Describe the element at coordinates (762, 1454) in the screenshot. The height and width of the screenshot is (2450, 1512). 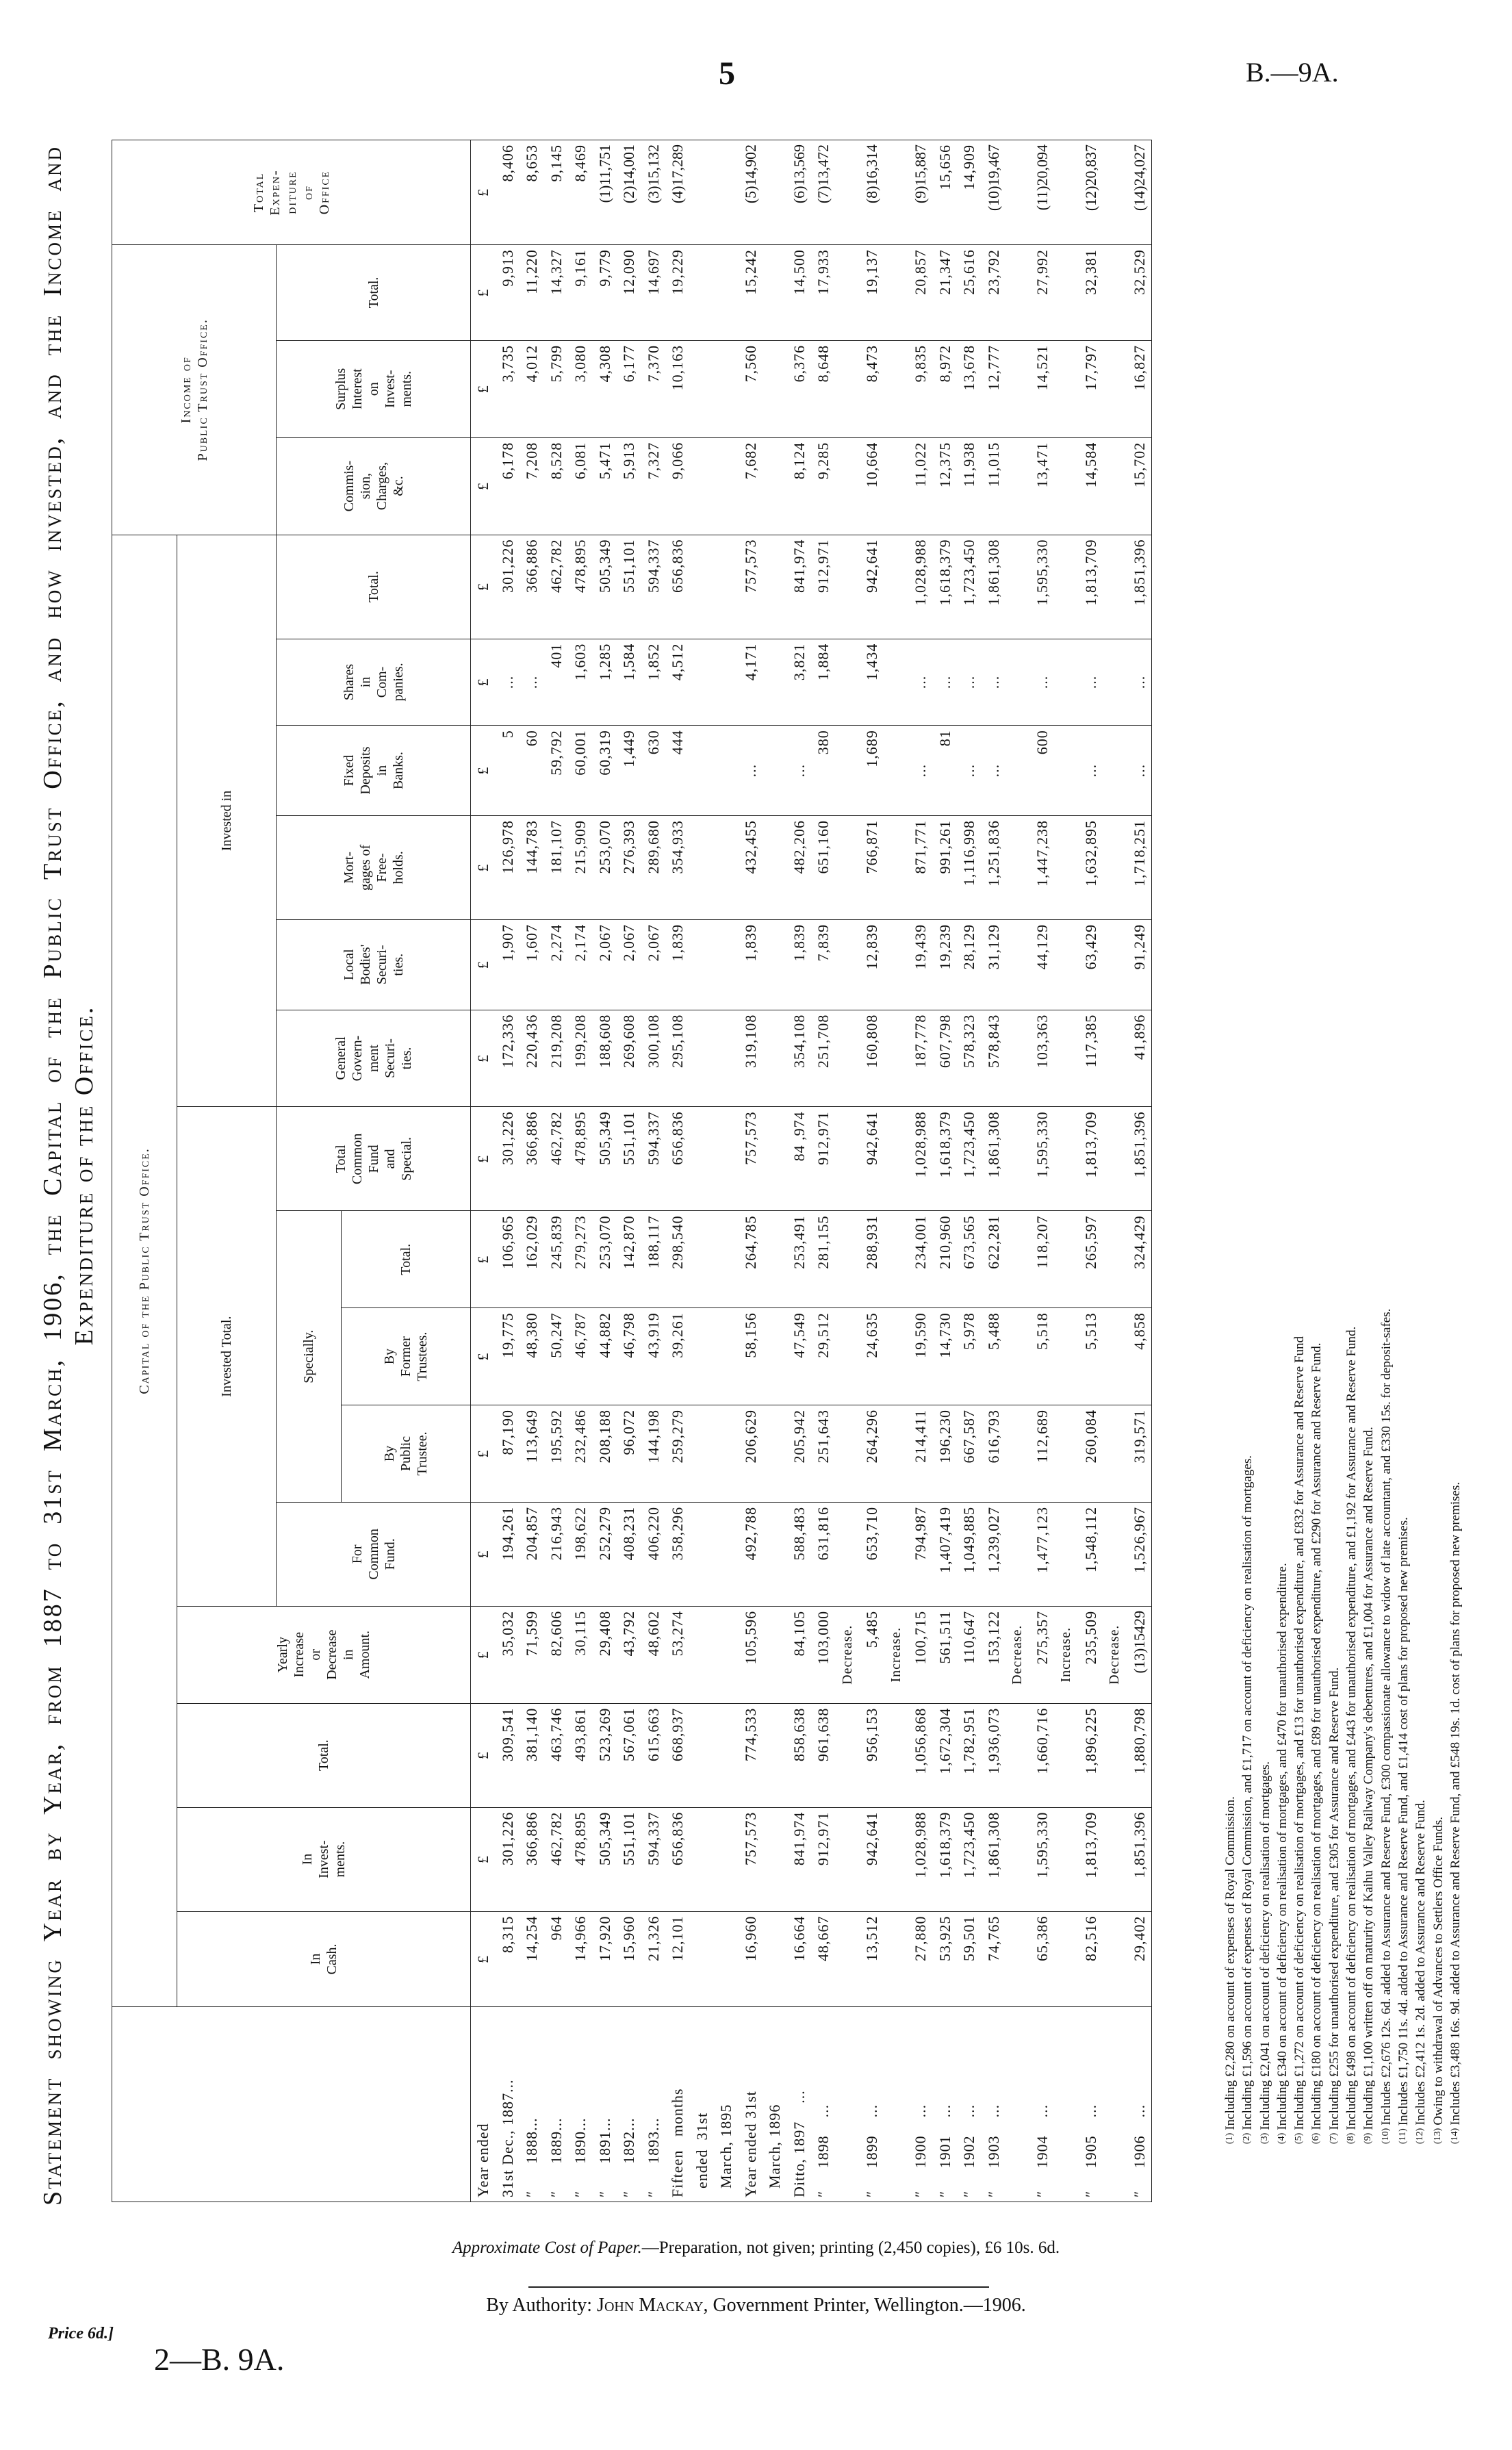
I see `cell-by-public-trustee: 206,629` at that location.